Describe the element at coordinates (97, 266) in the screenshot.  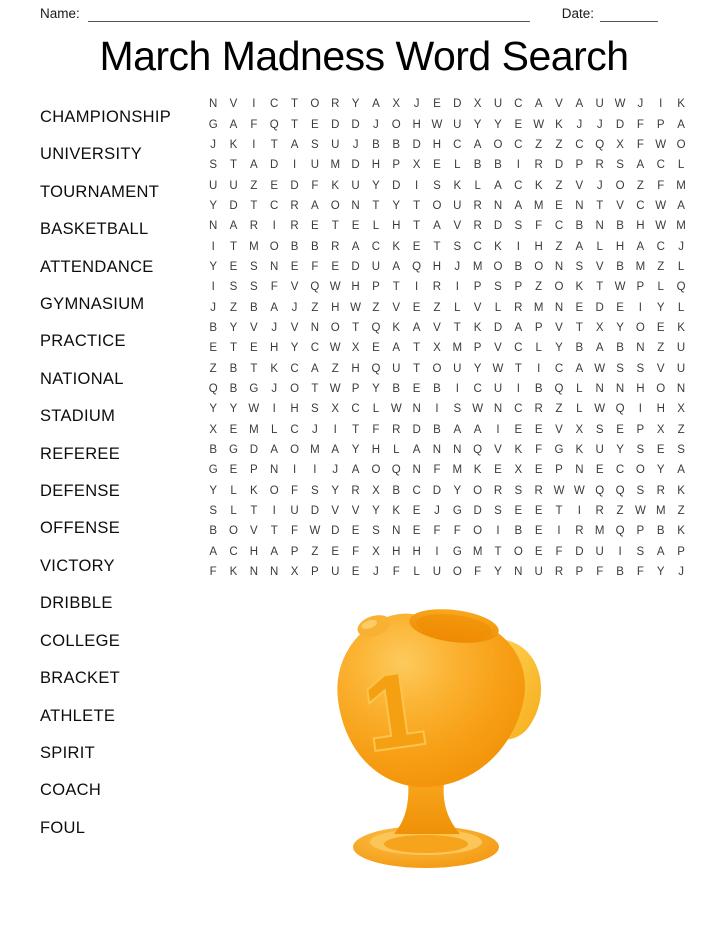
I see `word-list-item: ATTENDANCE` at that location.